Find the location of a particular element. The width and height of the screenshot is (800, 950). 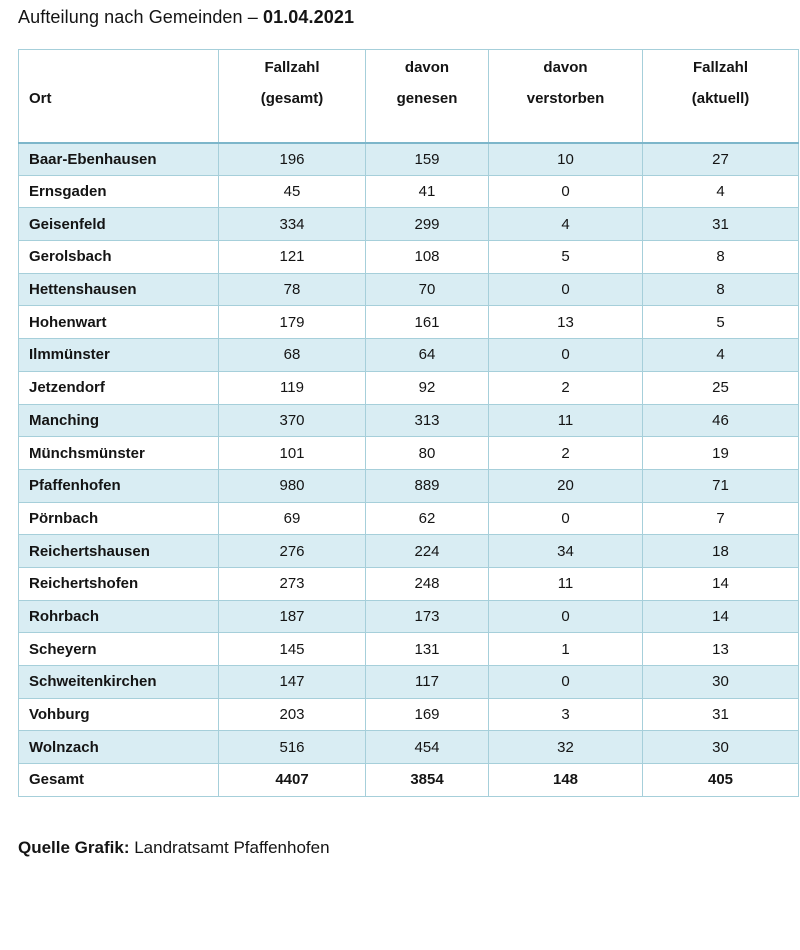

value-cell: 147 is located at coordinates (292, 682).